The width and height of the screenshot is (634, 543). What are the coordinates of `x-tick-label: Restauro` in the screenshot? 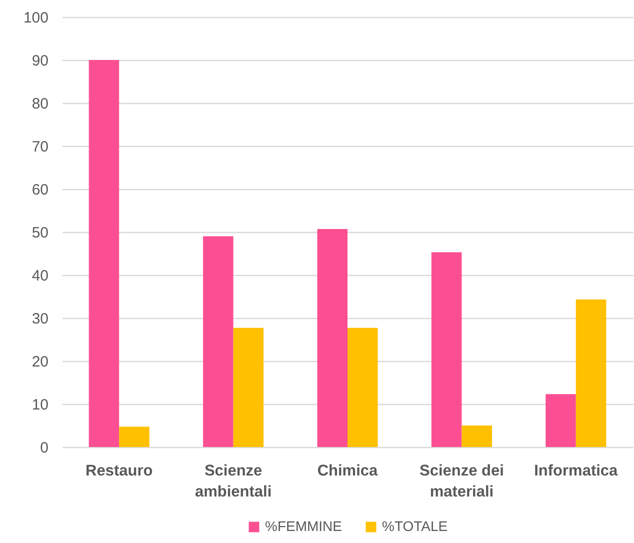 It's located at (119, 471).